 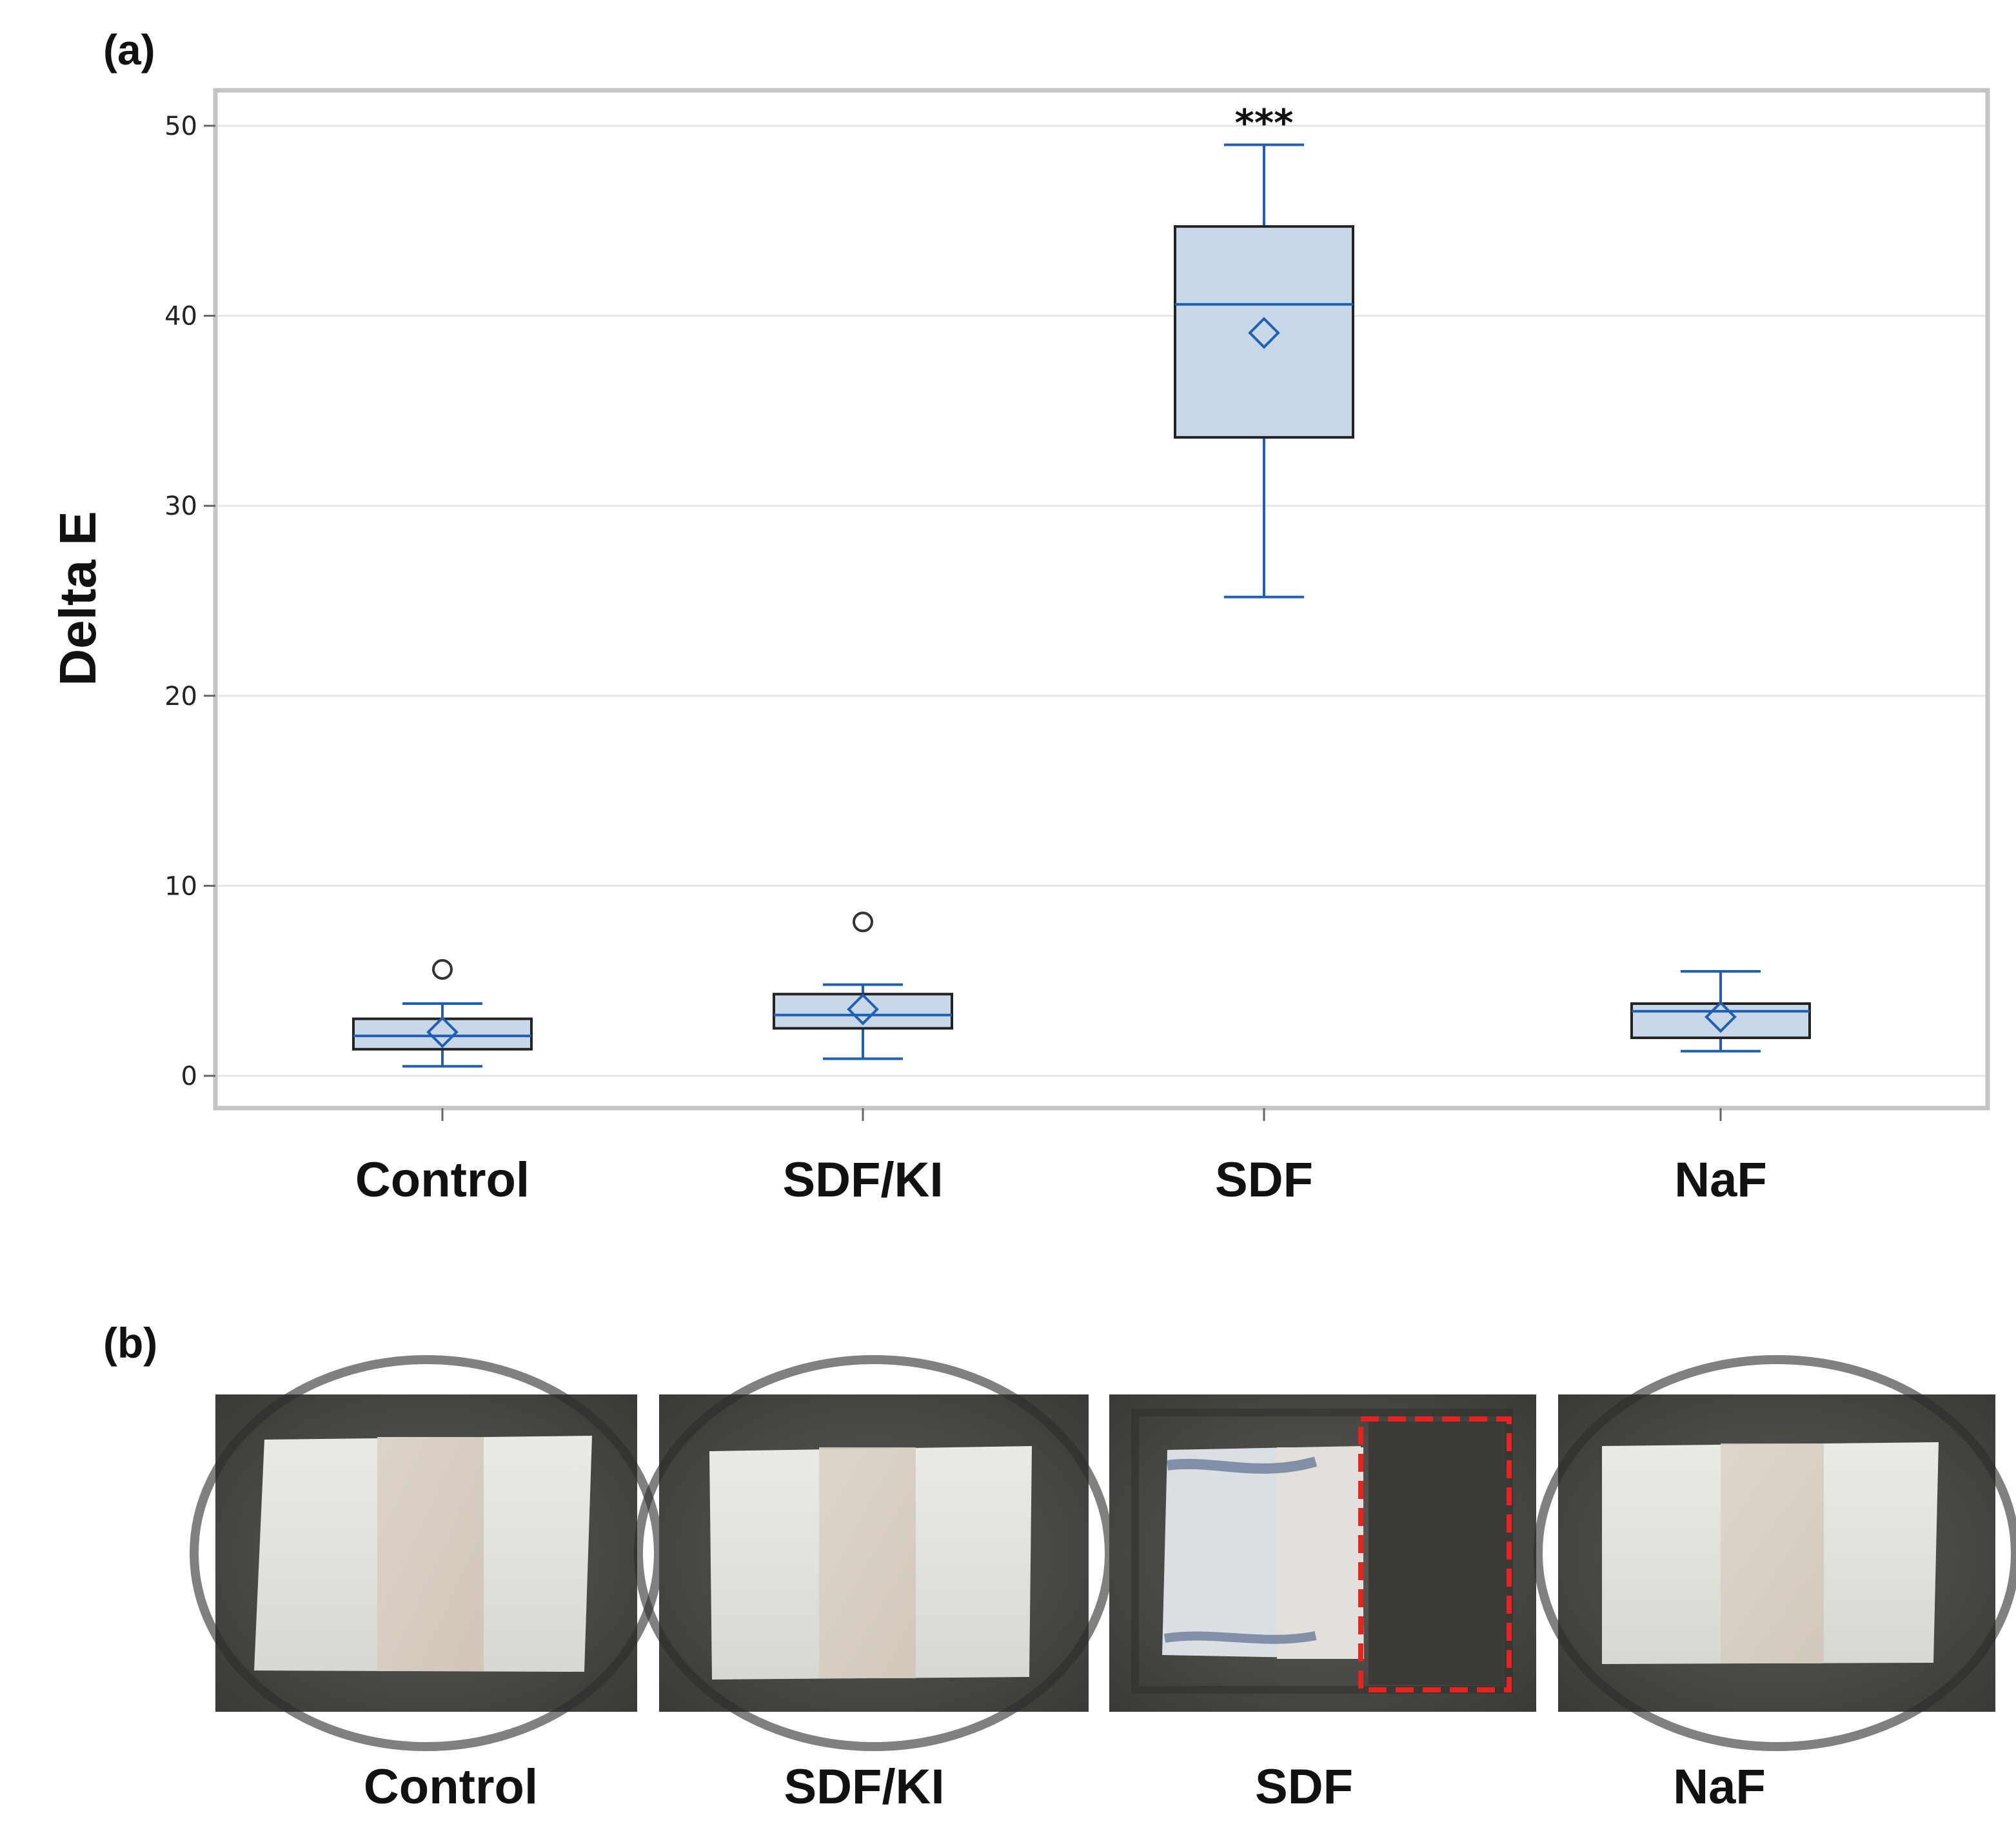 I want to click on highlight-box, so click(x=1435, y=1554).